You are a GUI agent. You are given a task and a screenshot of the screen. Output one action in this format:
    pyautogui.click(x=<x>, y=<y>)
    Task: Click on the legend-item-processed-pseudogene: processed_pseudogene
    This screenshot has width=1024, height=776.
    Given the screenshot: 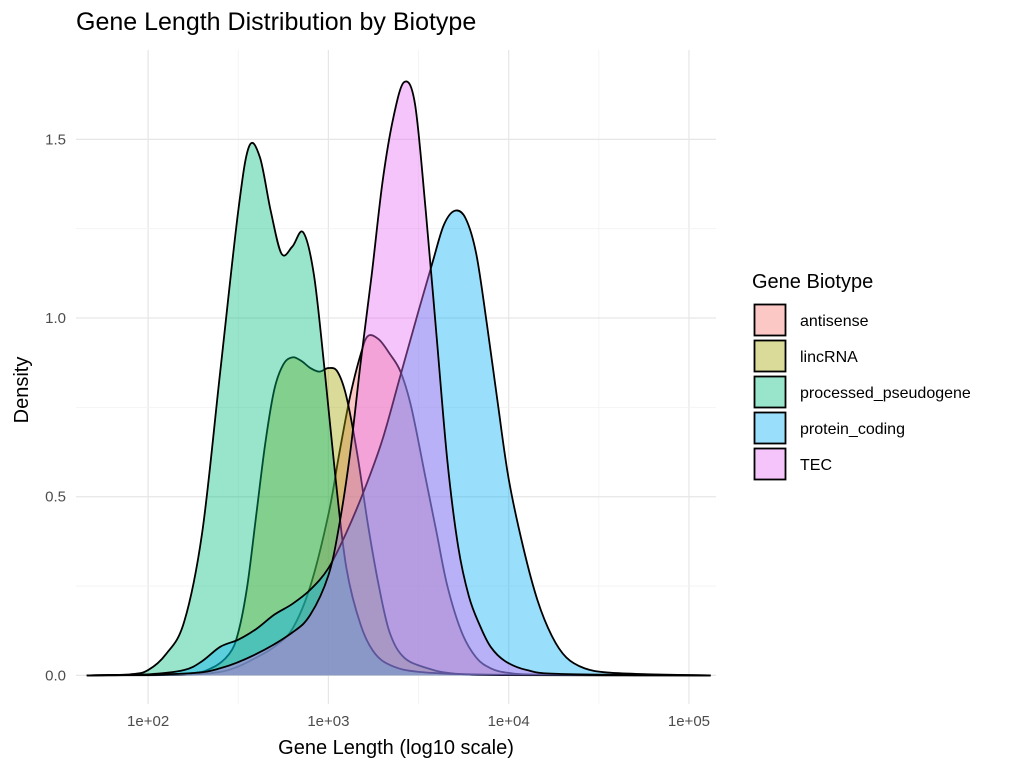 What is the action you would take?
    pyautogui.click(x=862, y=392)
    